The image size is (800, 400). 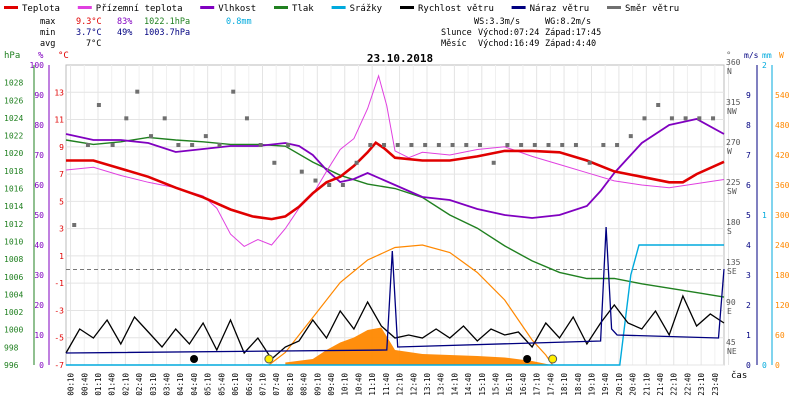 I want to click on wind-speed-line, so click(x=395, y=327).